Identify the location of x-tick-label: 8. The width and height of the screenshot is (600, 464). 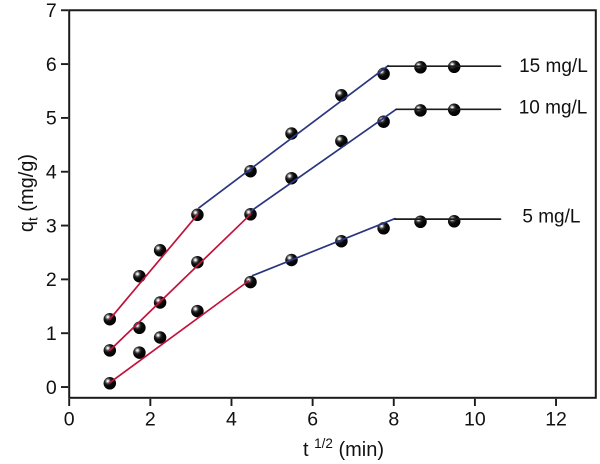
(393, 419).